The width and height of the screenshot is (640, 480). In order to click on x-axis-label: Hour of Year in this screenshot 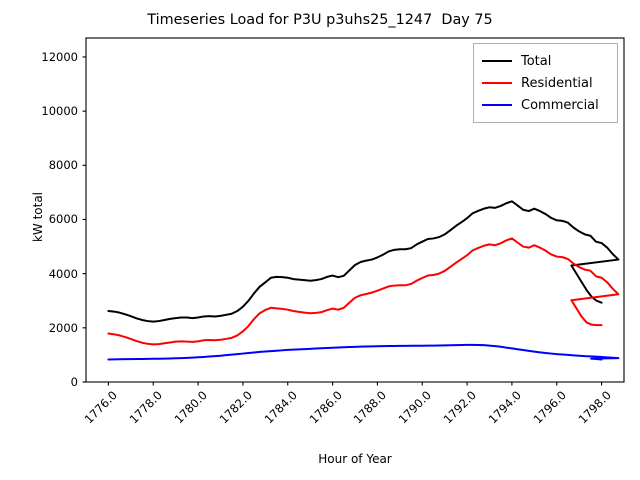, I will do `click(355, 459)`.